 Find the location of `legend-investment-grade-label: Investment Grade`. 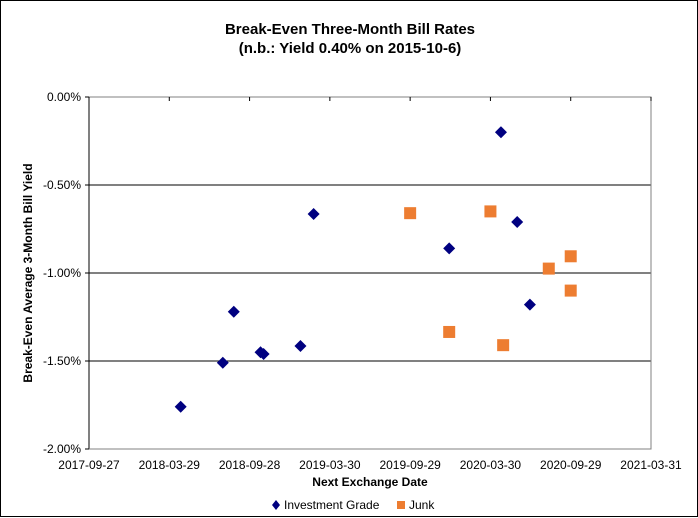

legend-investment-grade-label: Investment Grade is located at coordinates (332, 505).